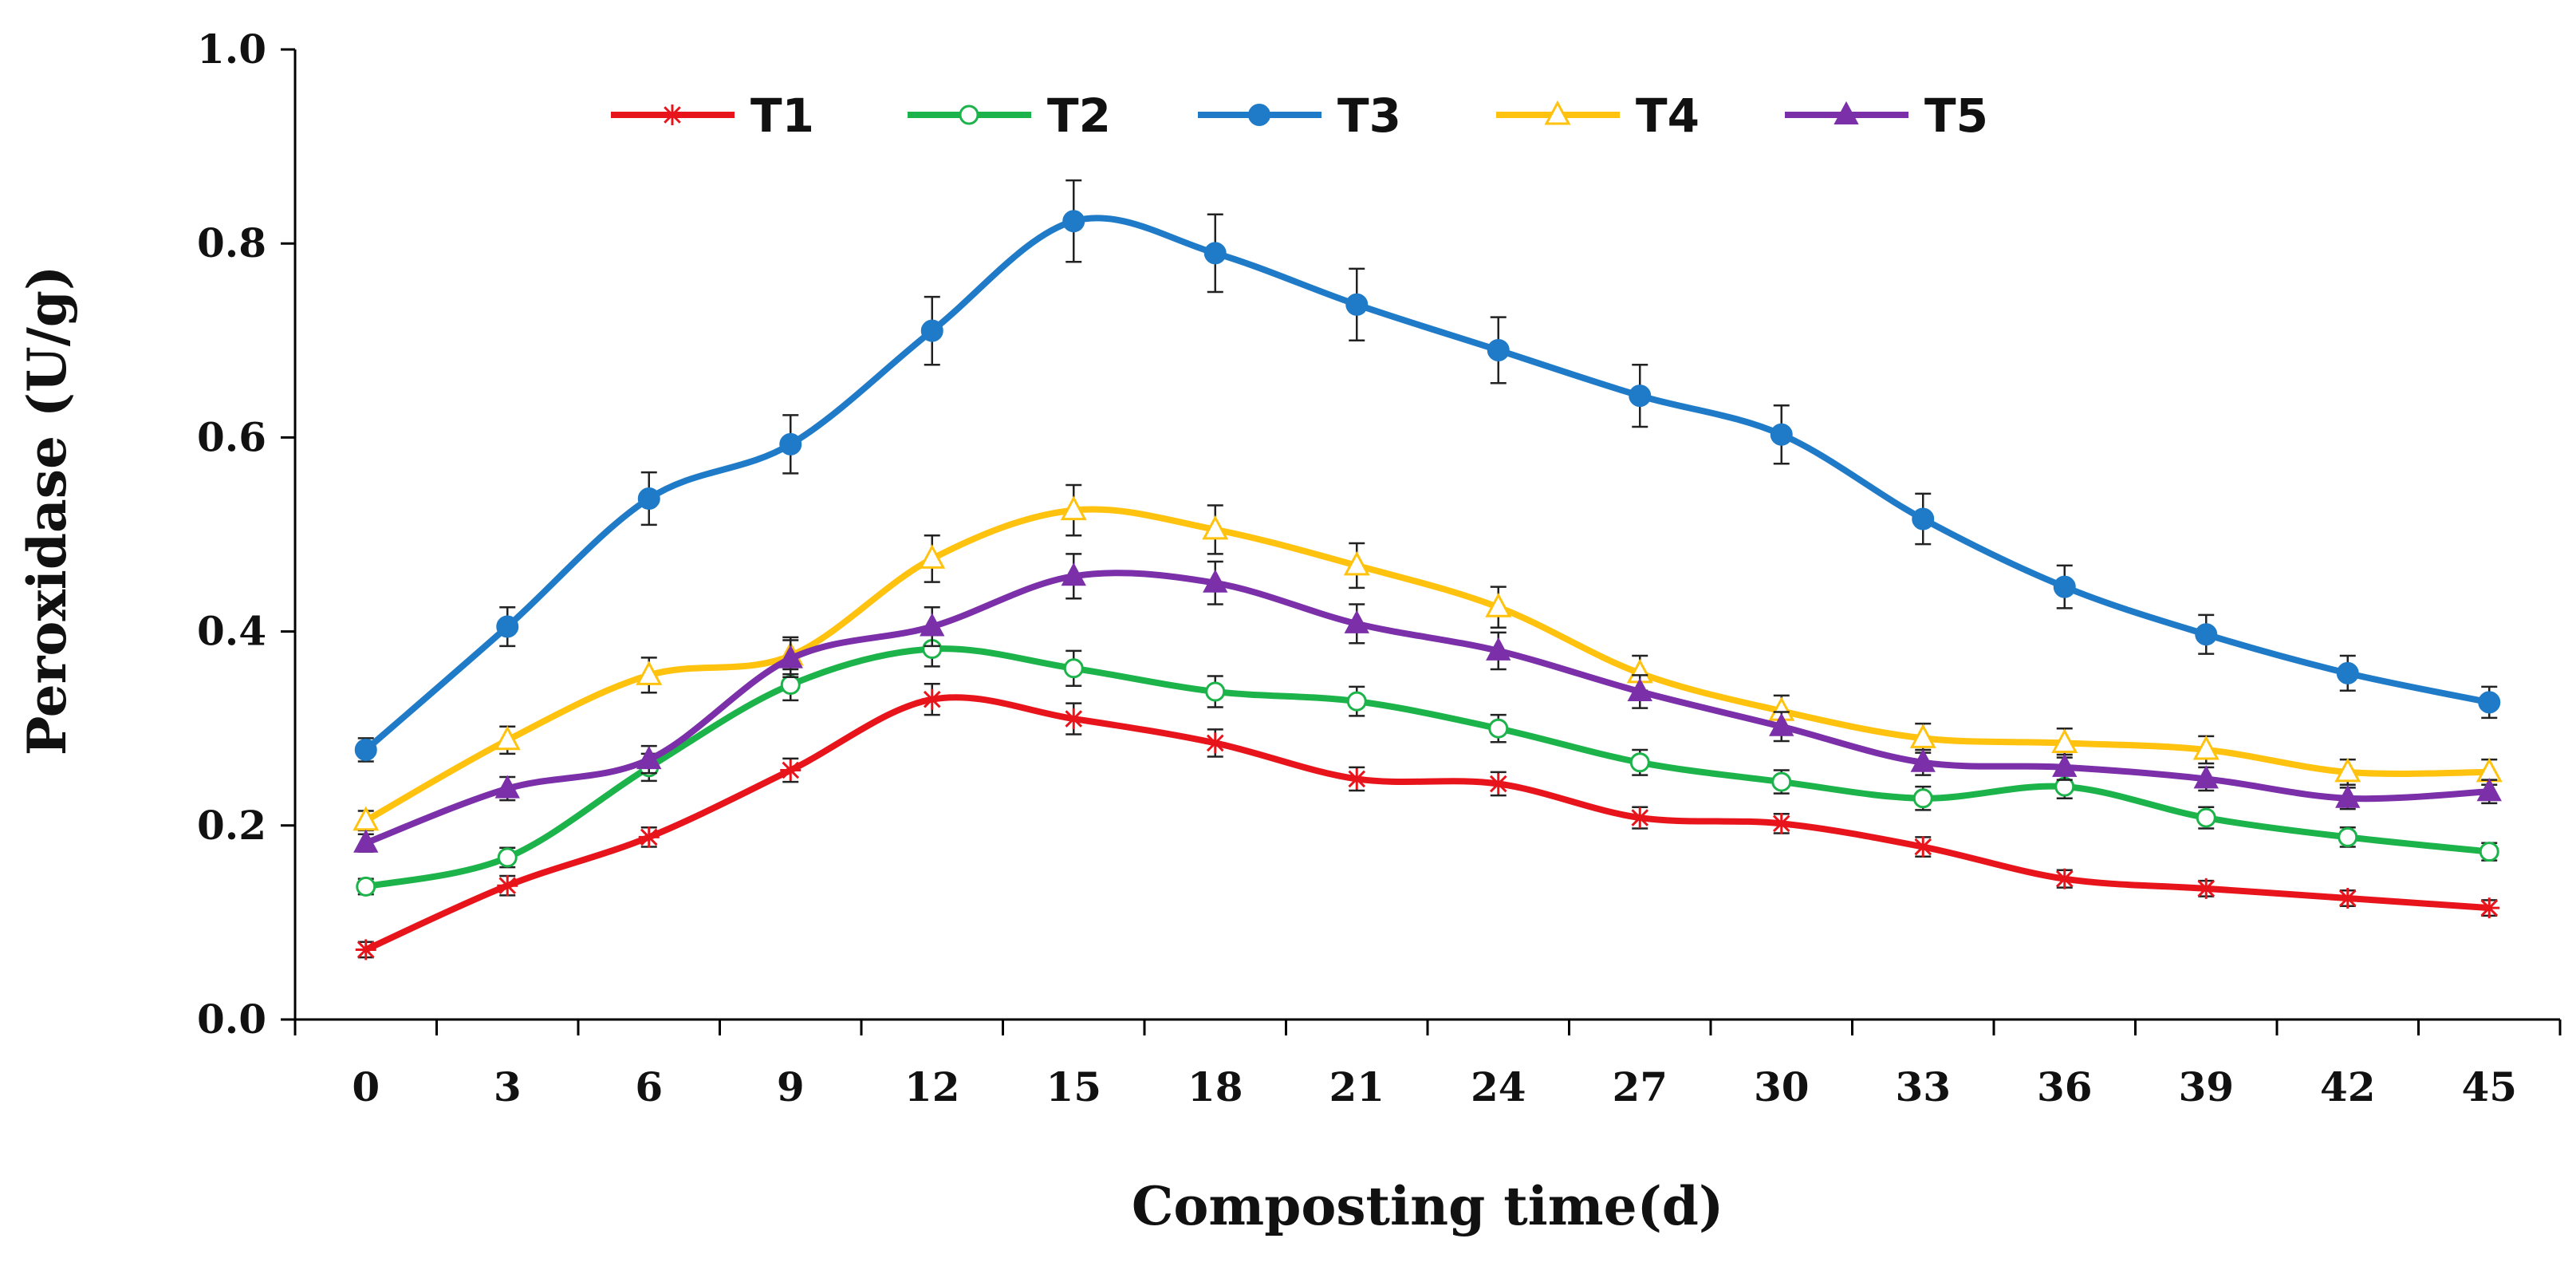 The width and height of the screenshot is (2576, 1266). Describe the element at coordinates (2206, 1086) in the screenshot. I see `x-tick-label: 39` at that location.